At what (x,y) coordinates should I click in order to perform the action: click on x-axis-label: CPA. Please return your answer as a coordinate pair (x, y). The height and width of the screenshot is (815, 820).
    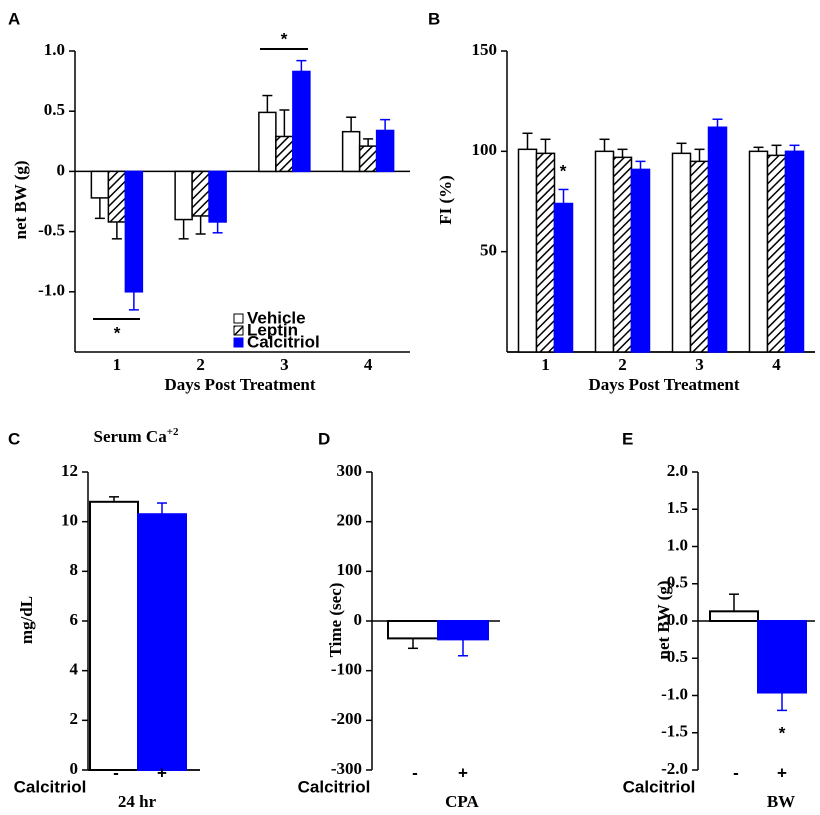
    Looking at the image, I should click on (462, 801).